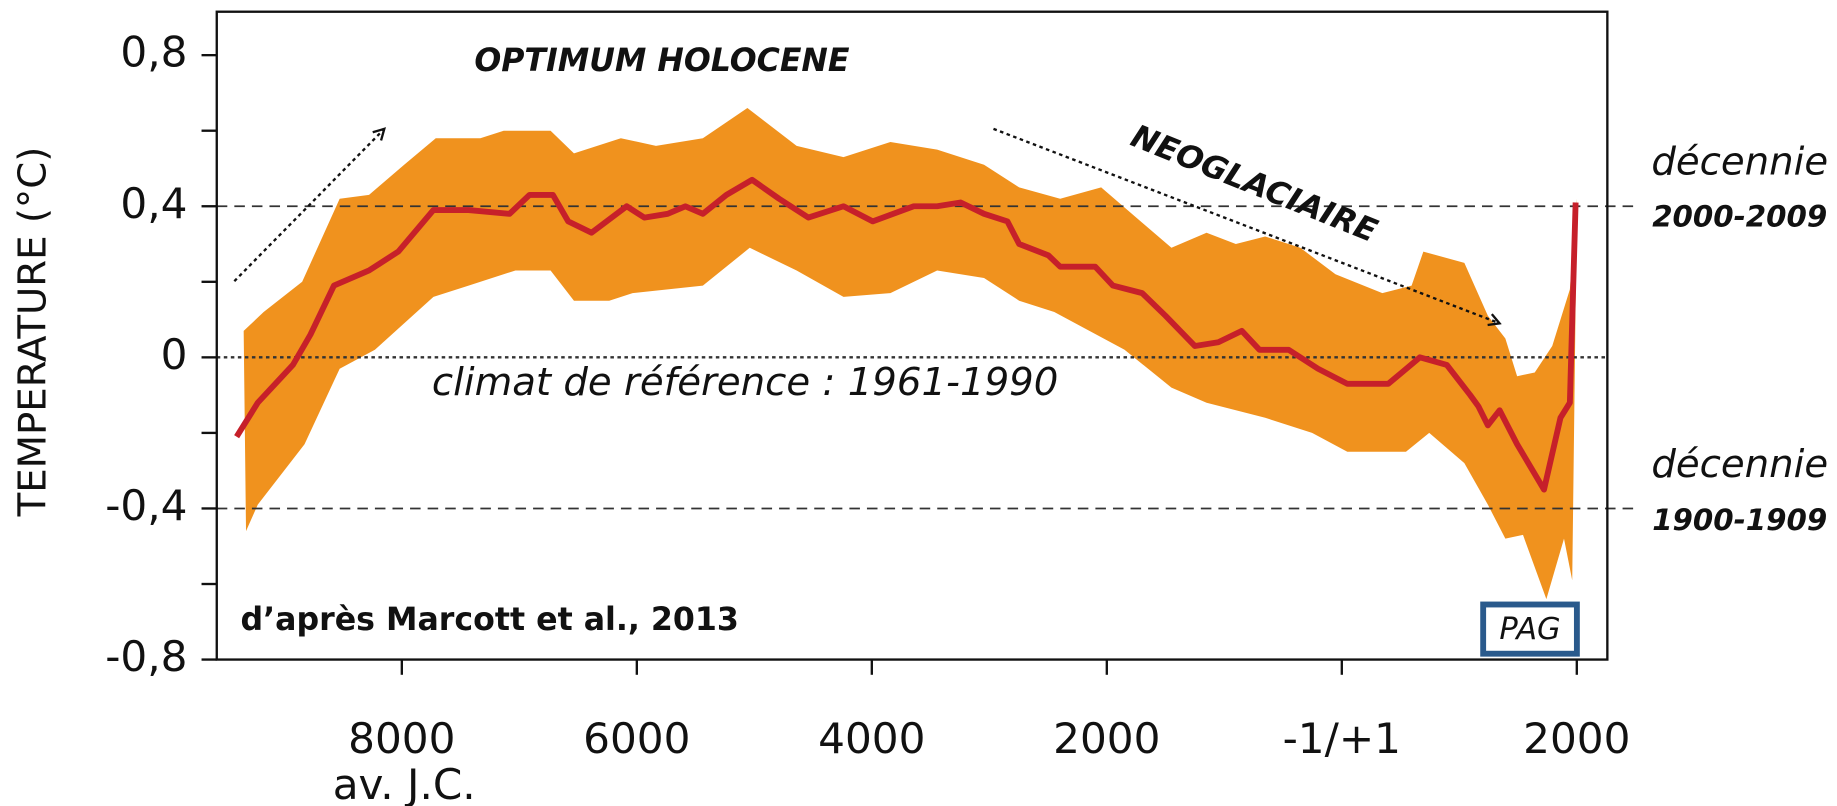 The width and height of the screenshot is (1837, 806). Describe the element at coordinates (745, 382) in the screenshot. I see `annotation: climat de référence : 1961-1990` at that location.